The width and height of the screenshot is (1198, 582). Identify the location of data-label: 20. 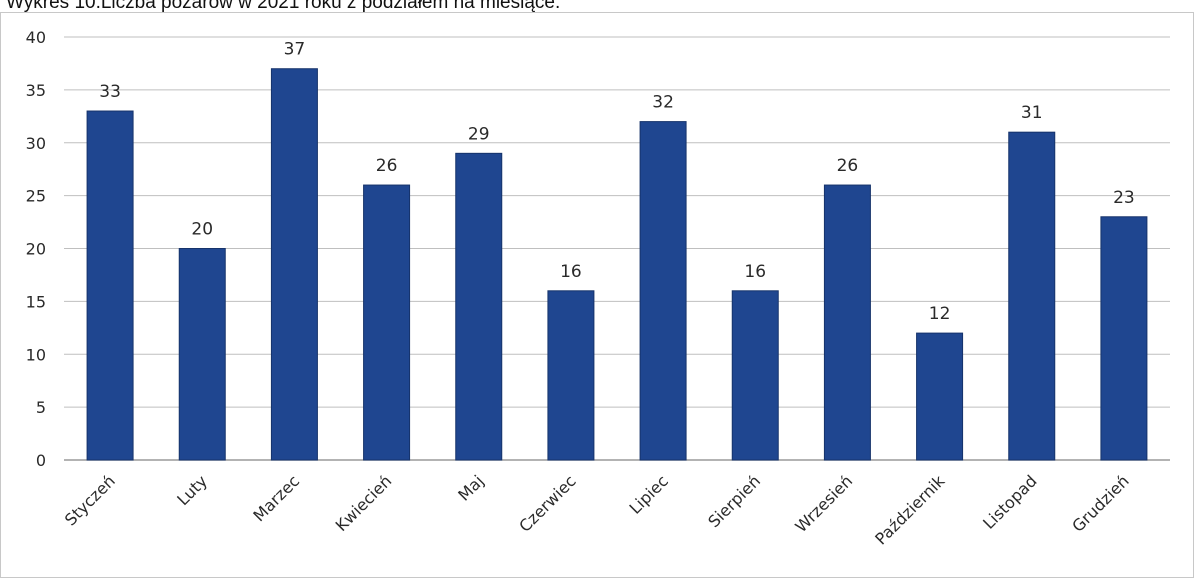
(202, 230).